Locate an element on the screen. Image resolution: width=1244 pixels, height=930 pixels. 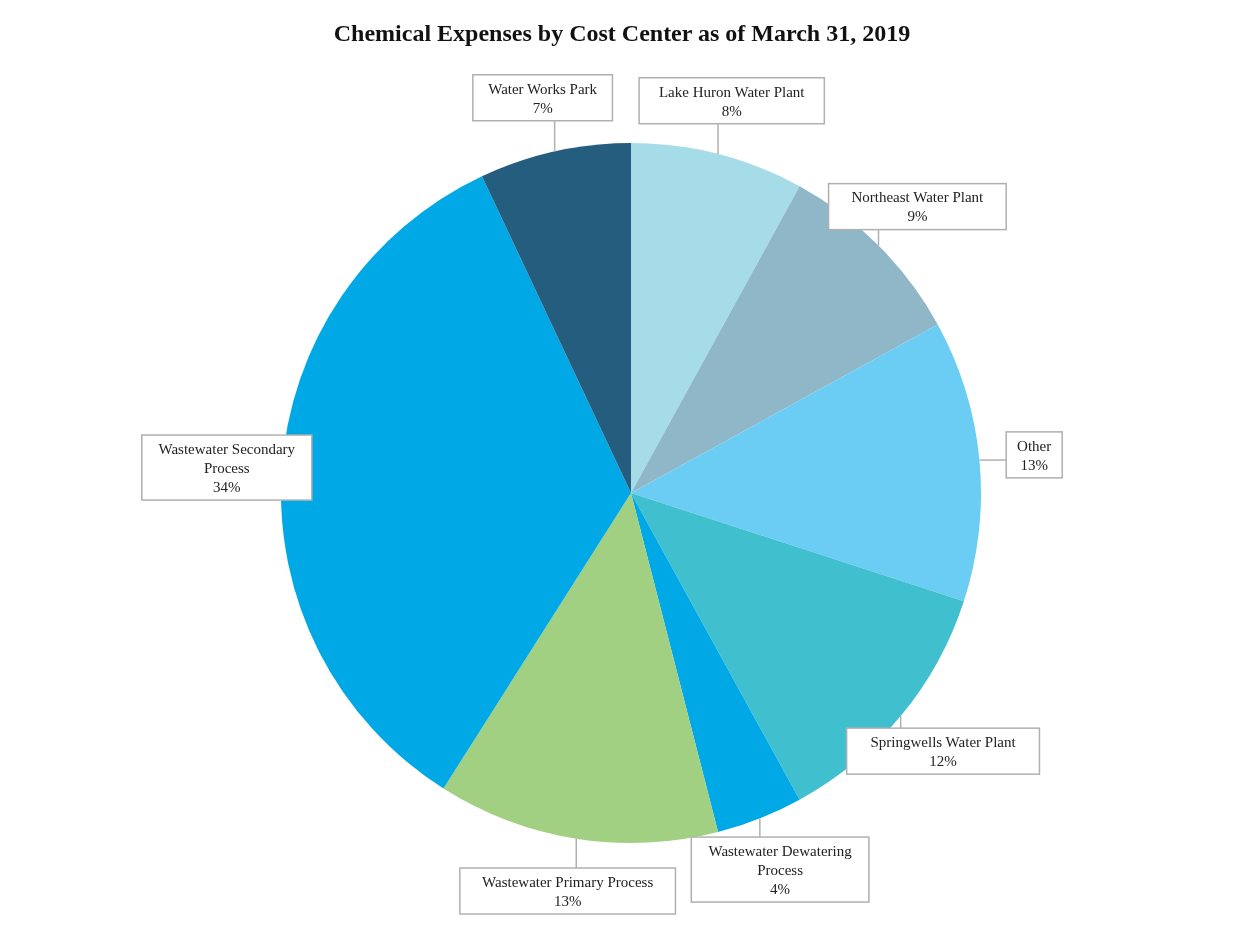
chart-title: Chemical Expenses by Cost Center as of March 31, 2019 is located at coordinates (622, 33).